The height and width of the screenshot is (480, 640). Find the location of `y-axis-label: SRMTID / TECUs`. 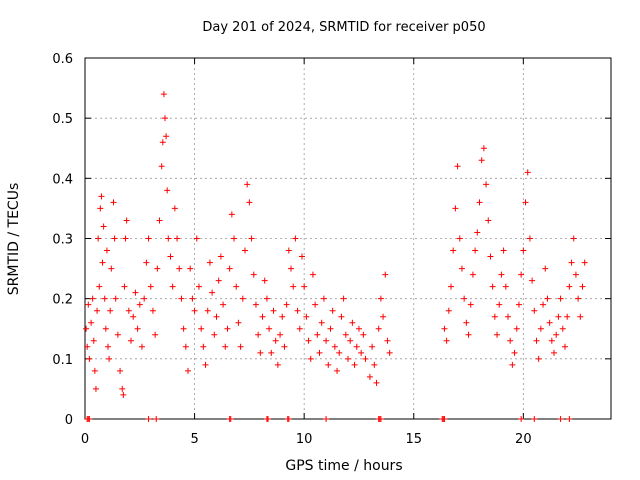

y-axis-label: SRMTID / TECUs is located at coordinates (14, 239).